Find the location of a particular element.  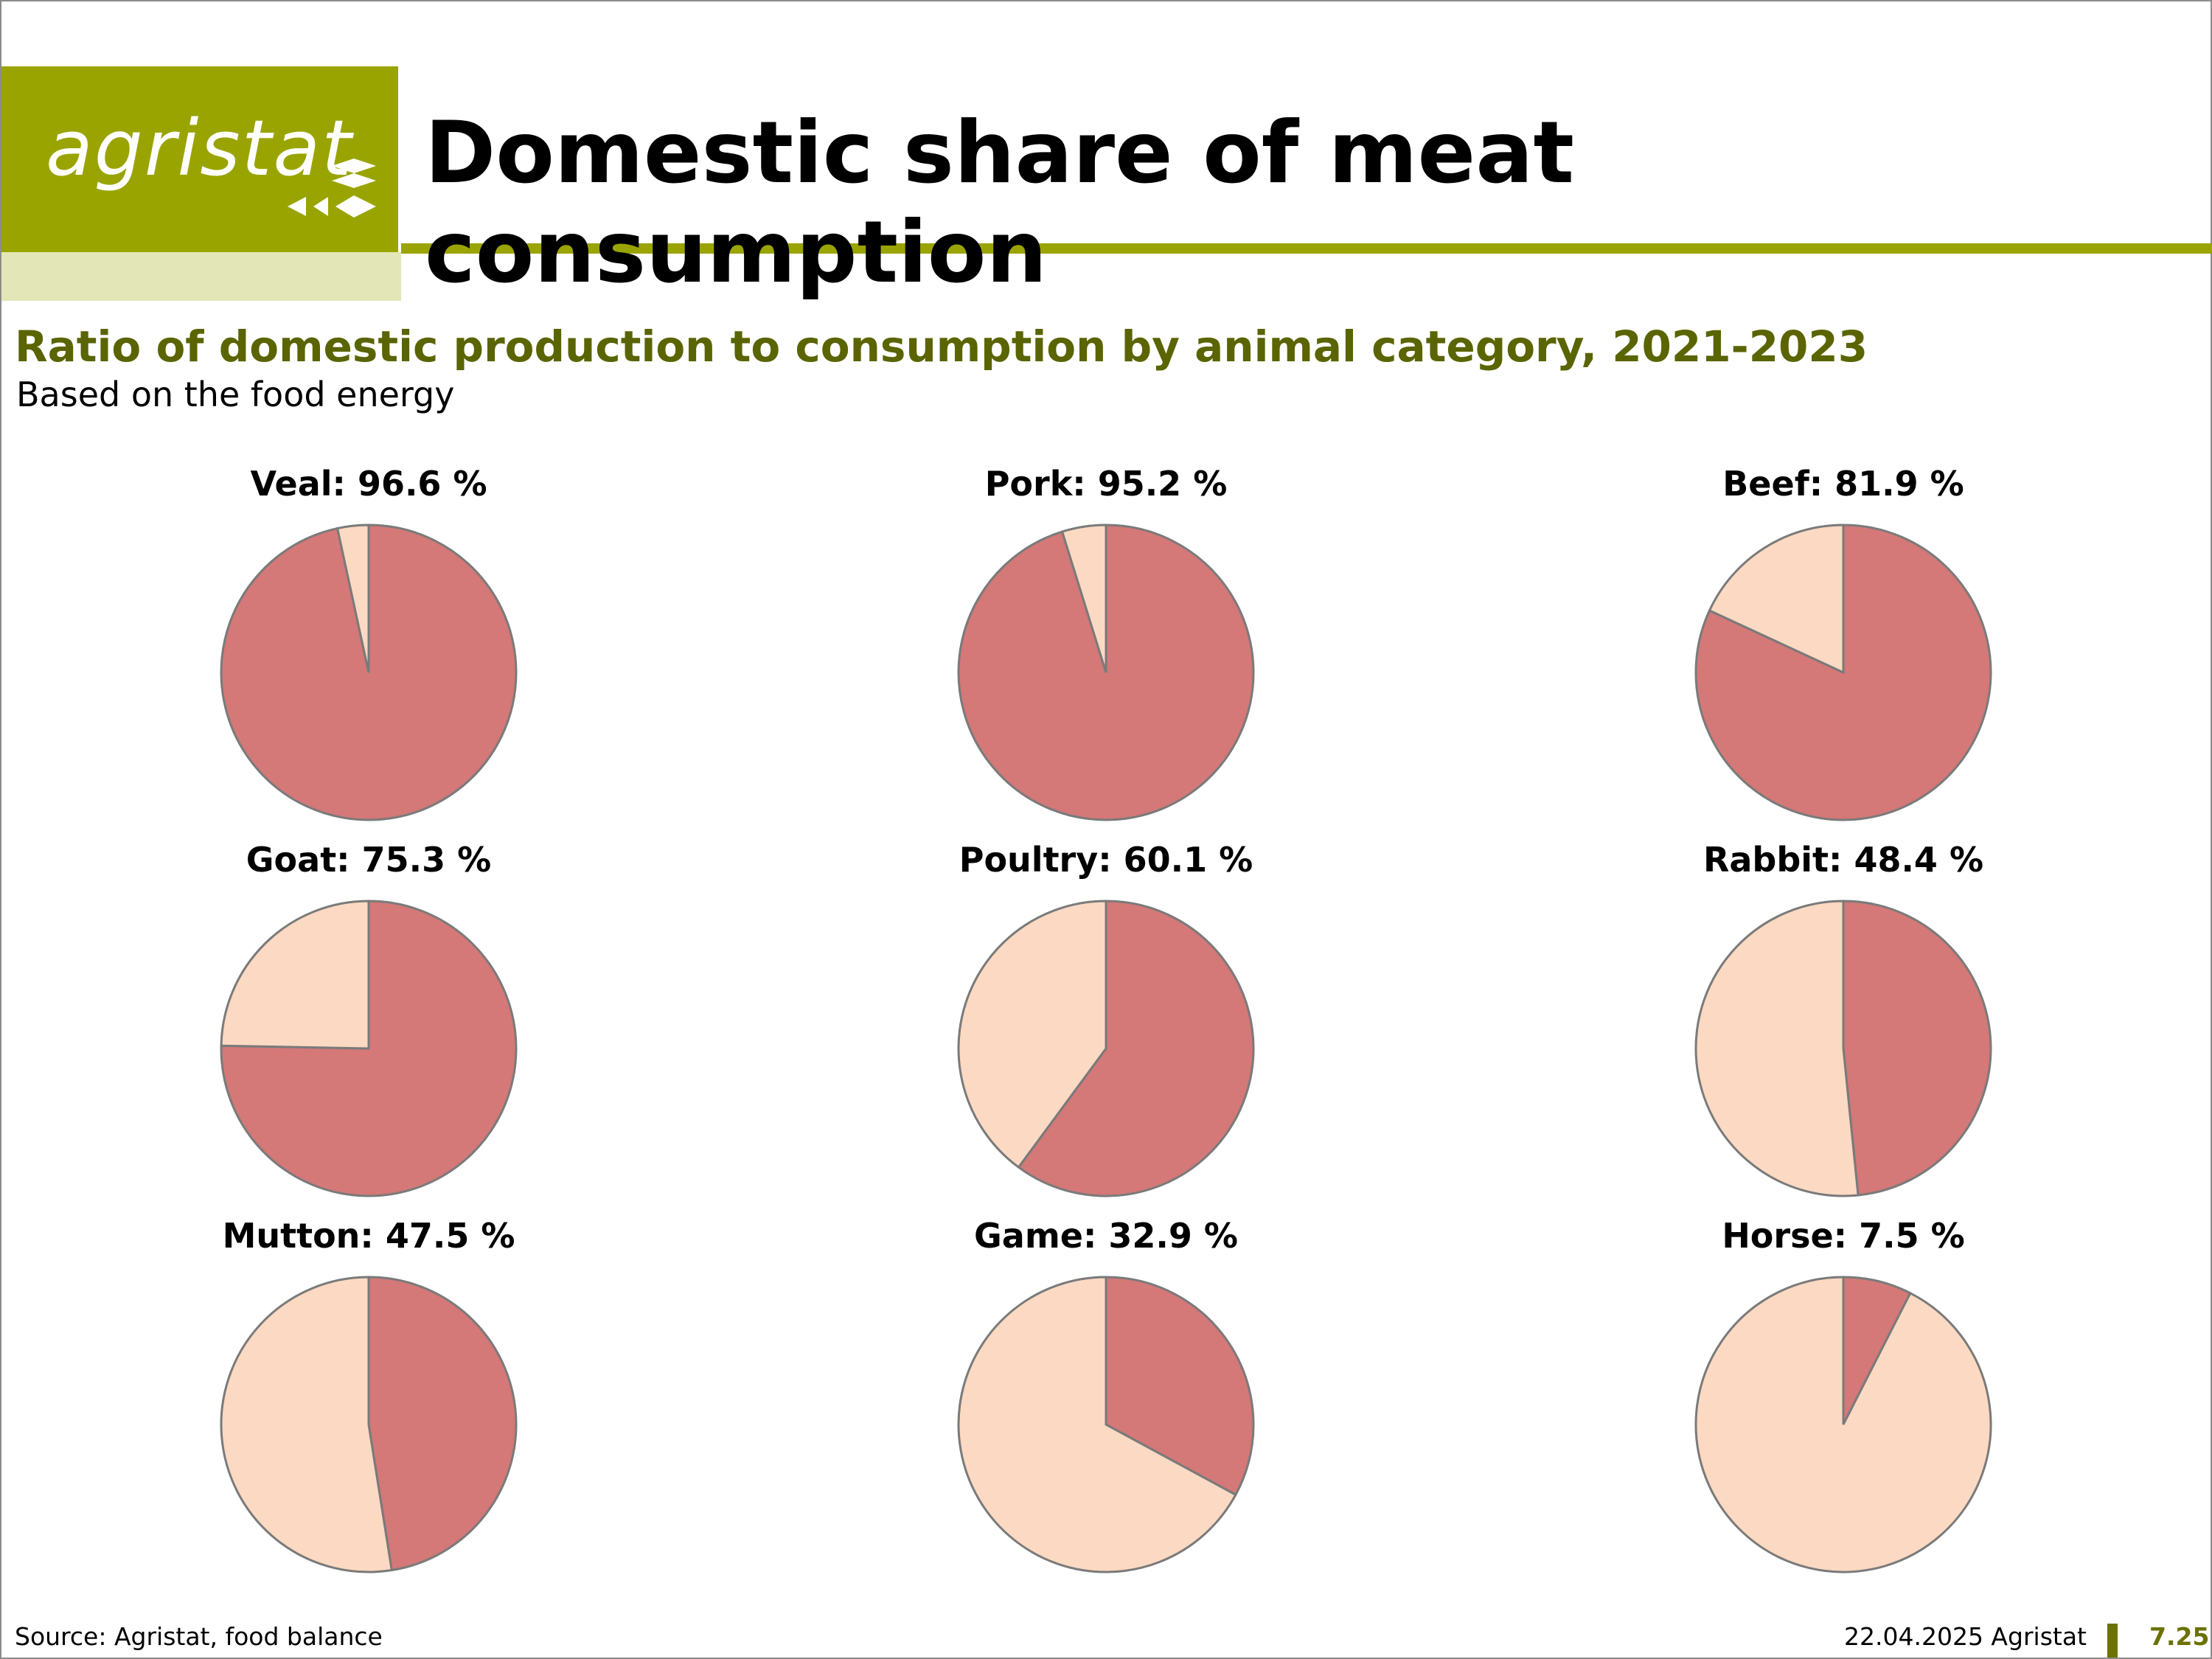

pie-chart: Game: 32.9 % is located at coordinates (1106, 1394).